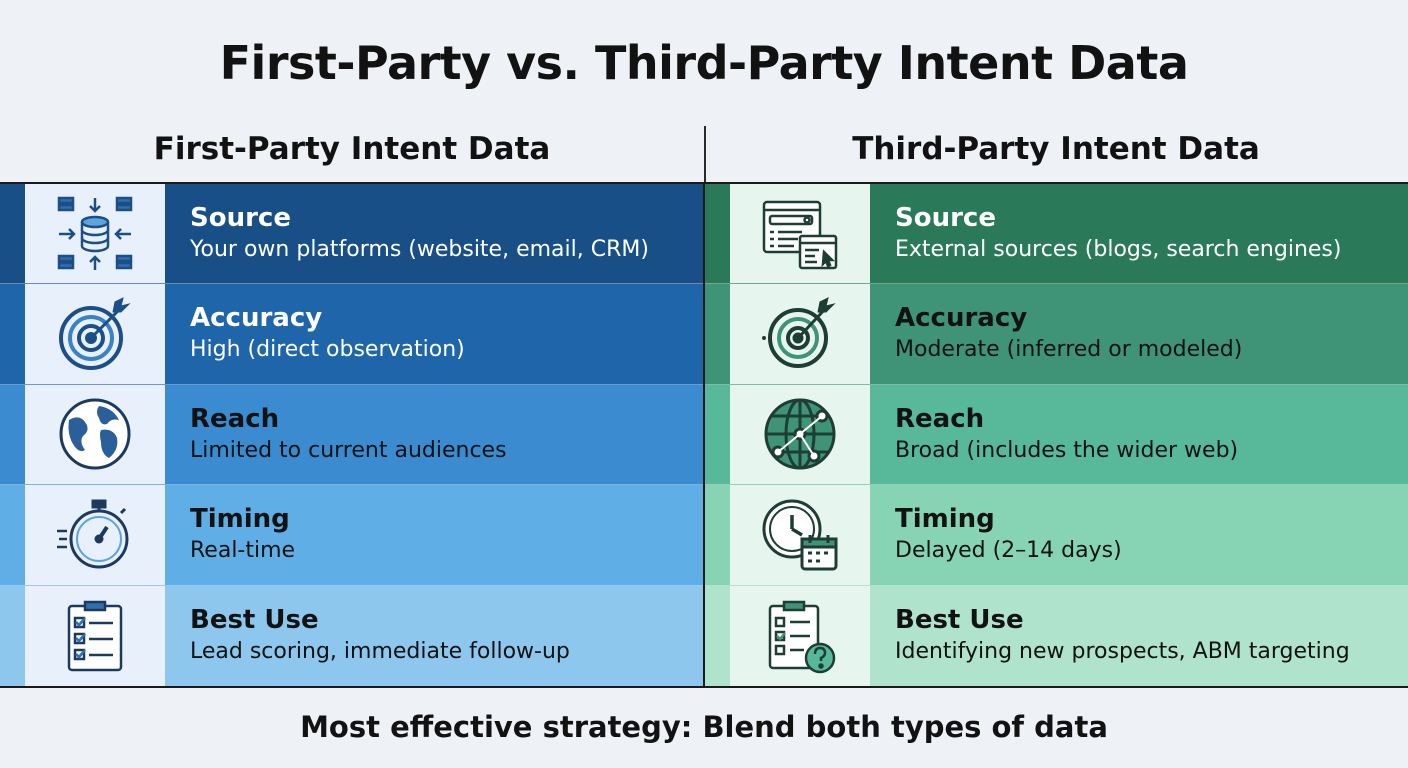  What do you see at coordinates (95, 234) in the screenshot?
I see `database-arrows-icon` at bounding box center [95, 234].